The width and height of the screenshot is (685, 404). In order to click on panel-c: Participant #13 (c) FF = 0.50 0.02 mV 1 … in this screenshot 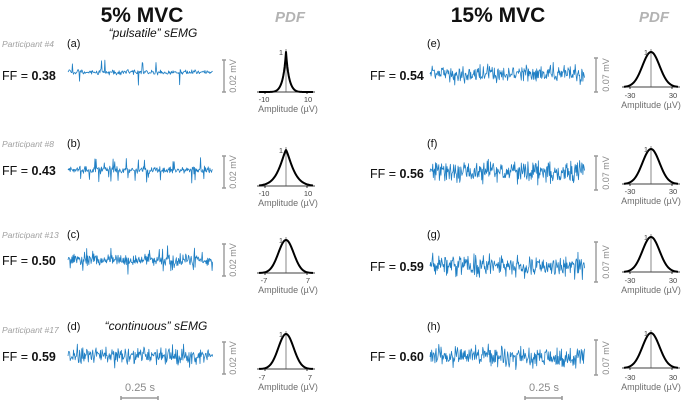, I will do `click(160, 262)`.